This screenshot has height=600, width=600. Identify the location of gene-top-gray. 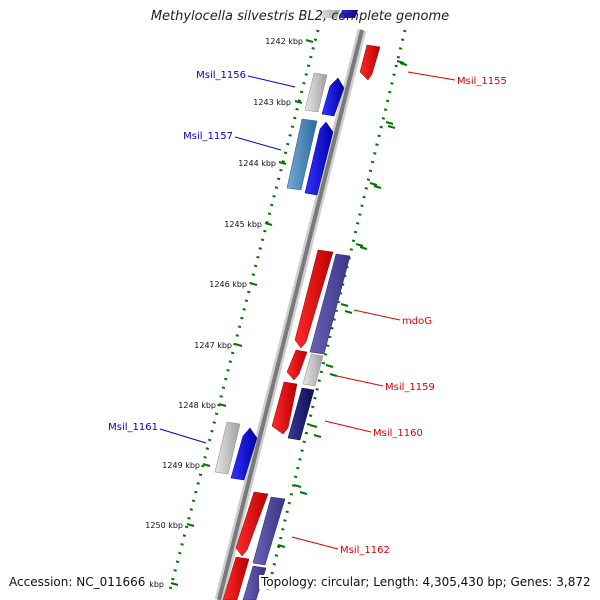
(329, 14).